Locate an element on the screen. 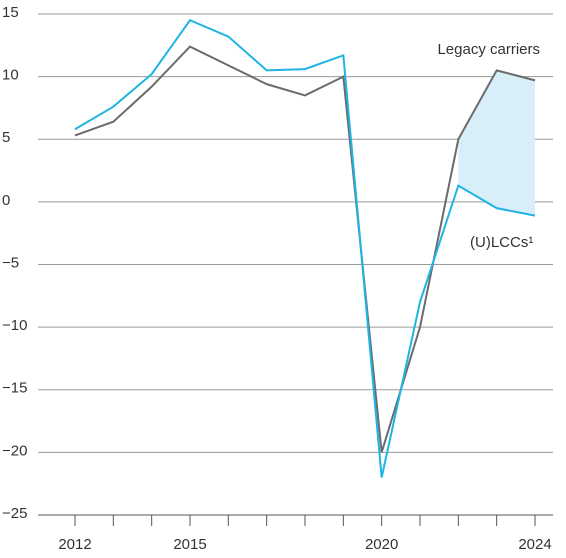 The image size is (566, 558). y-tick-label: −25 is located at coordinates (14, 513).